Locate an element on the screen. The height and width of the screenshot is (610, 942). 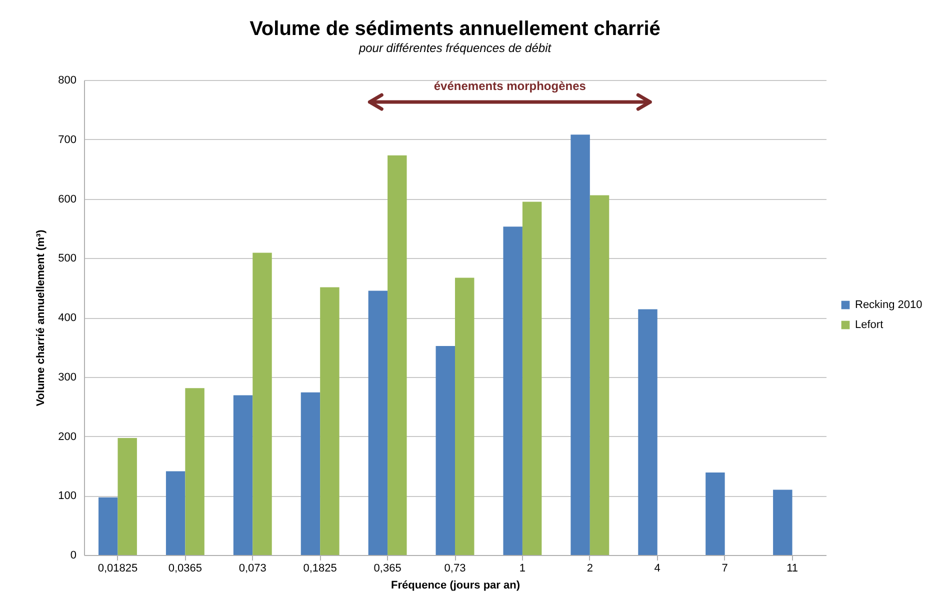
x-tick-label: 1 is located at coordinates (522, 568).